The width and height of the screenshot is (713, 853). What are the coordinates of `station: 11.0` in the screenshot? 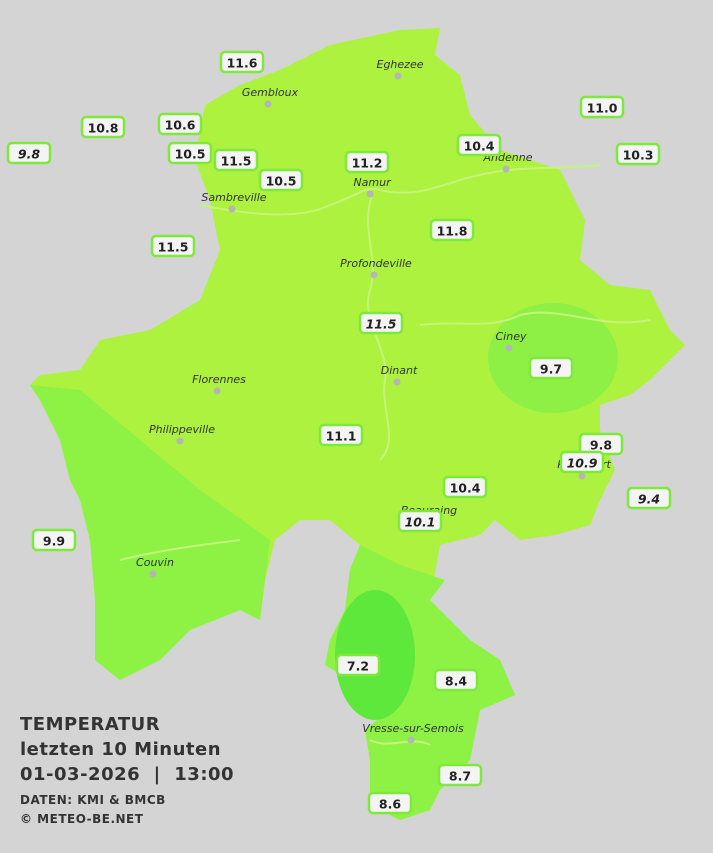 It's located at (602, 107).